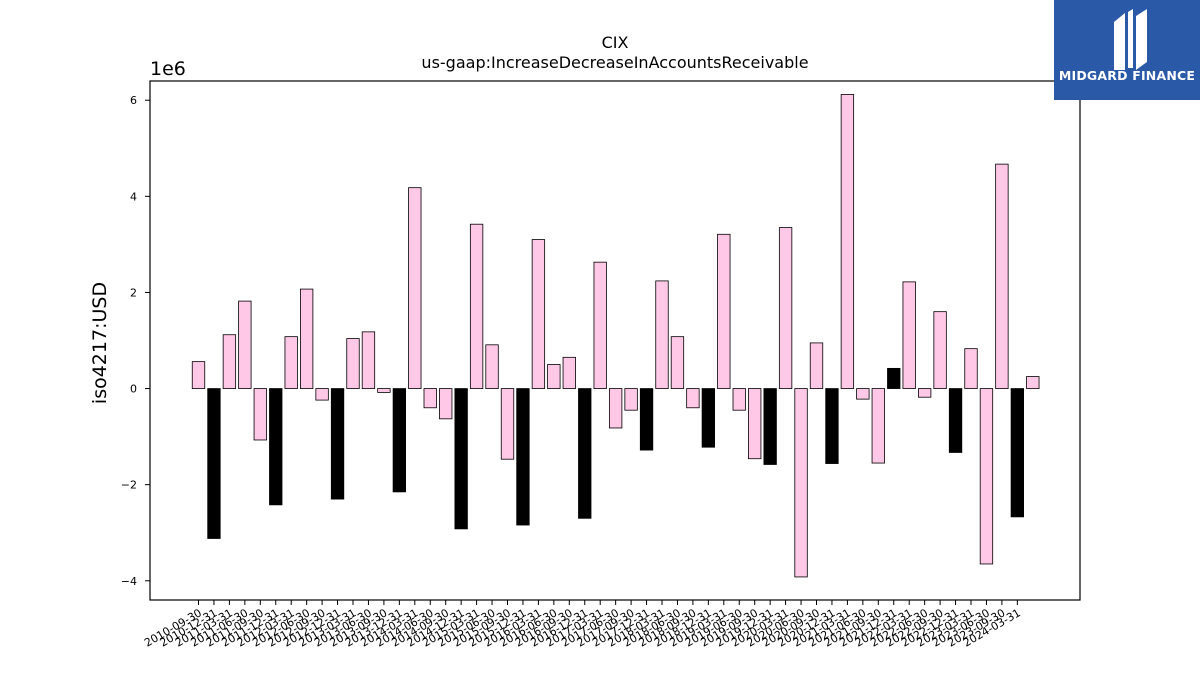 This screenshot has width=1200, height=675. I want to click on y-tick-label: 4, so click(133, 196).